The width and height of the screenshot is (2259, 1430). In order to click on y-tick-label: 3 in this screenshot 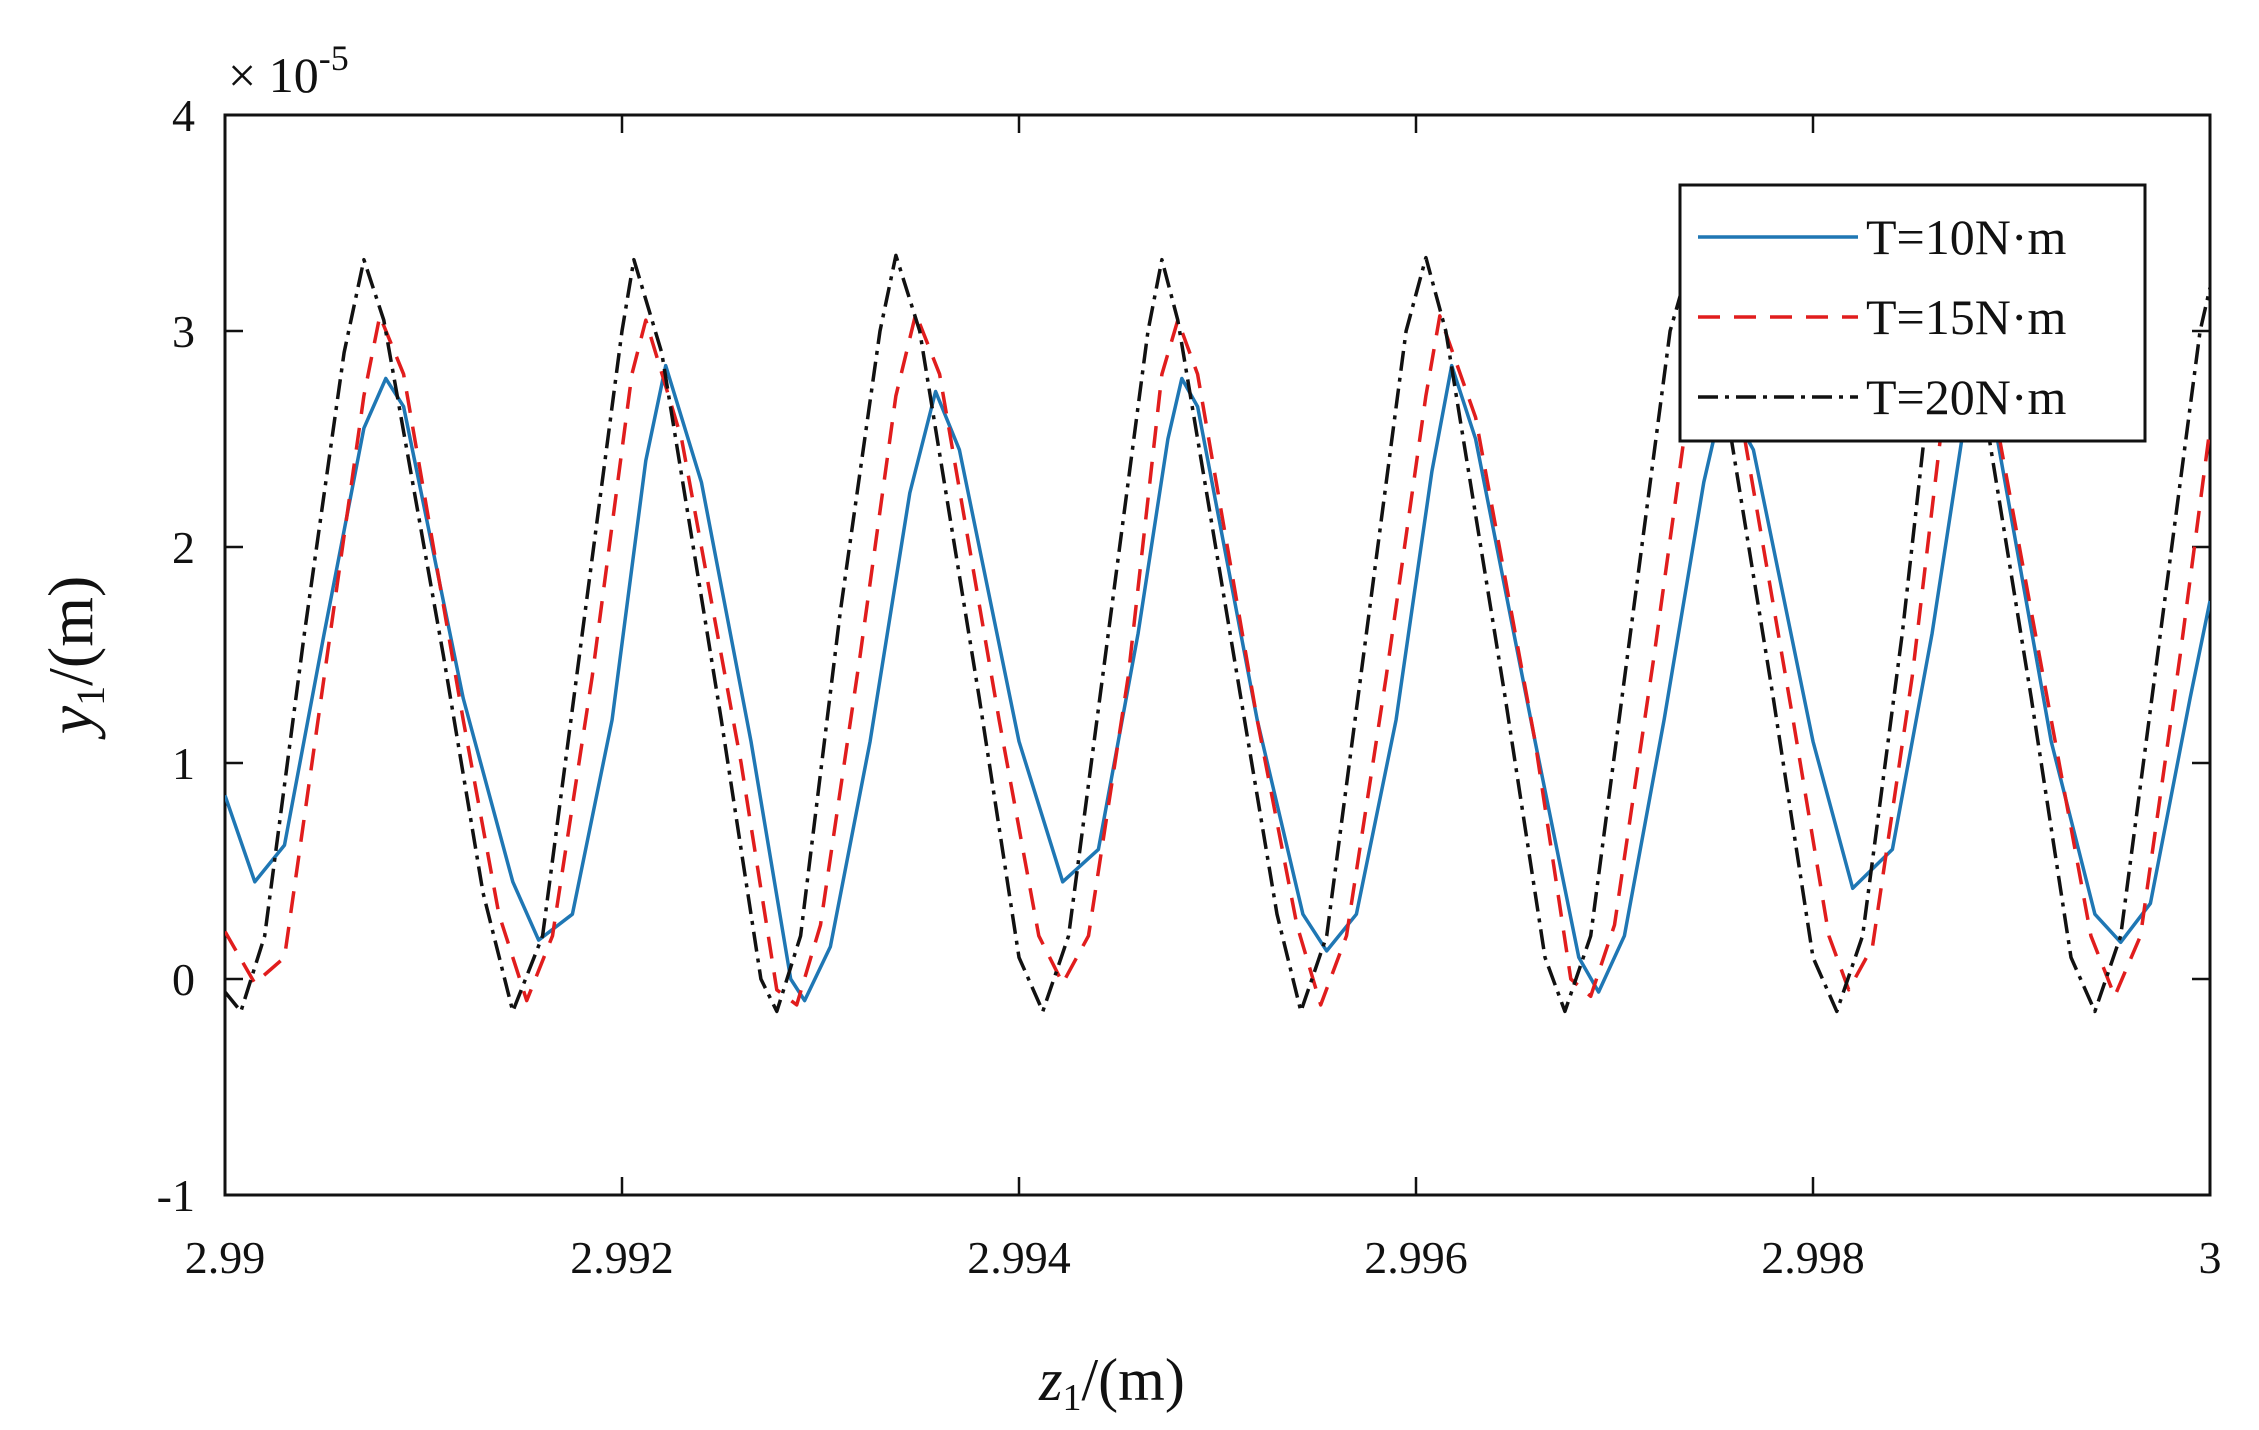, I will do `click(183, 331)`.